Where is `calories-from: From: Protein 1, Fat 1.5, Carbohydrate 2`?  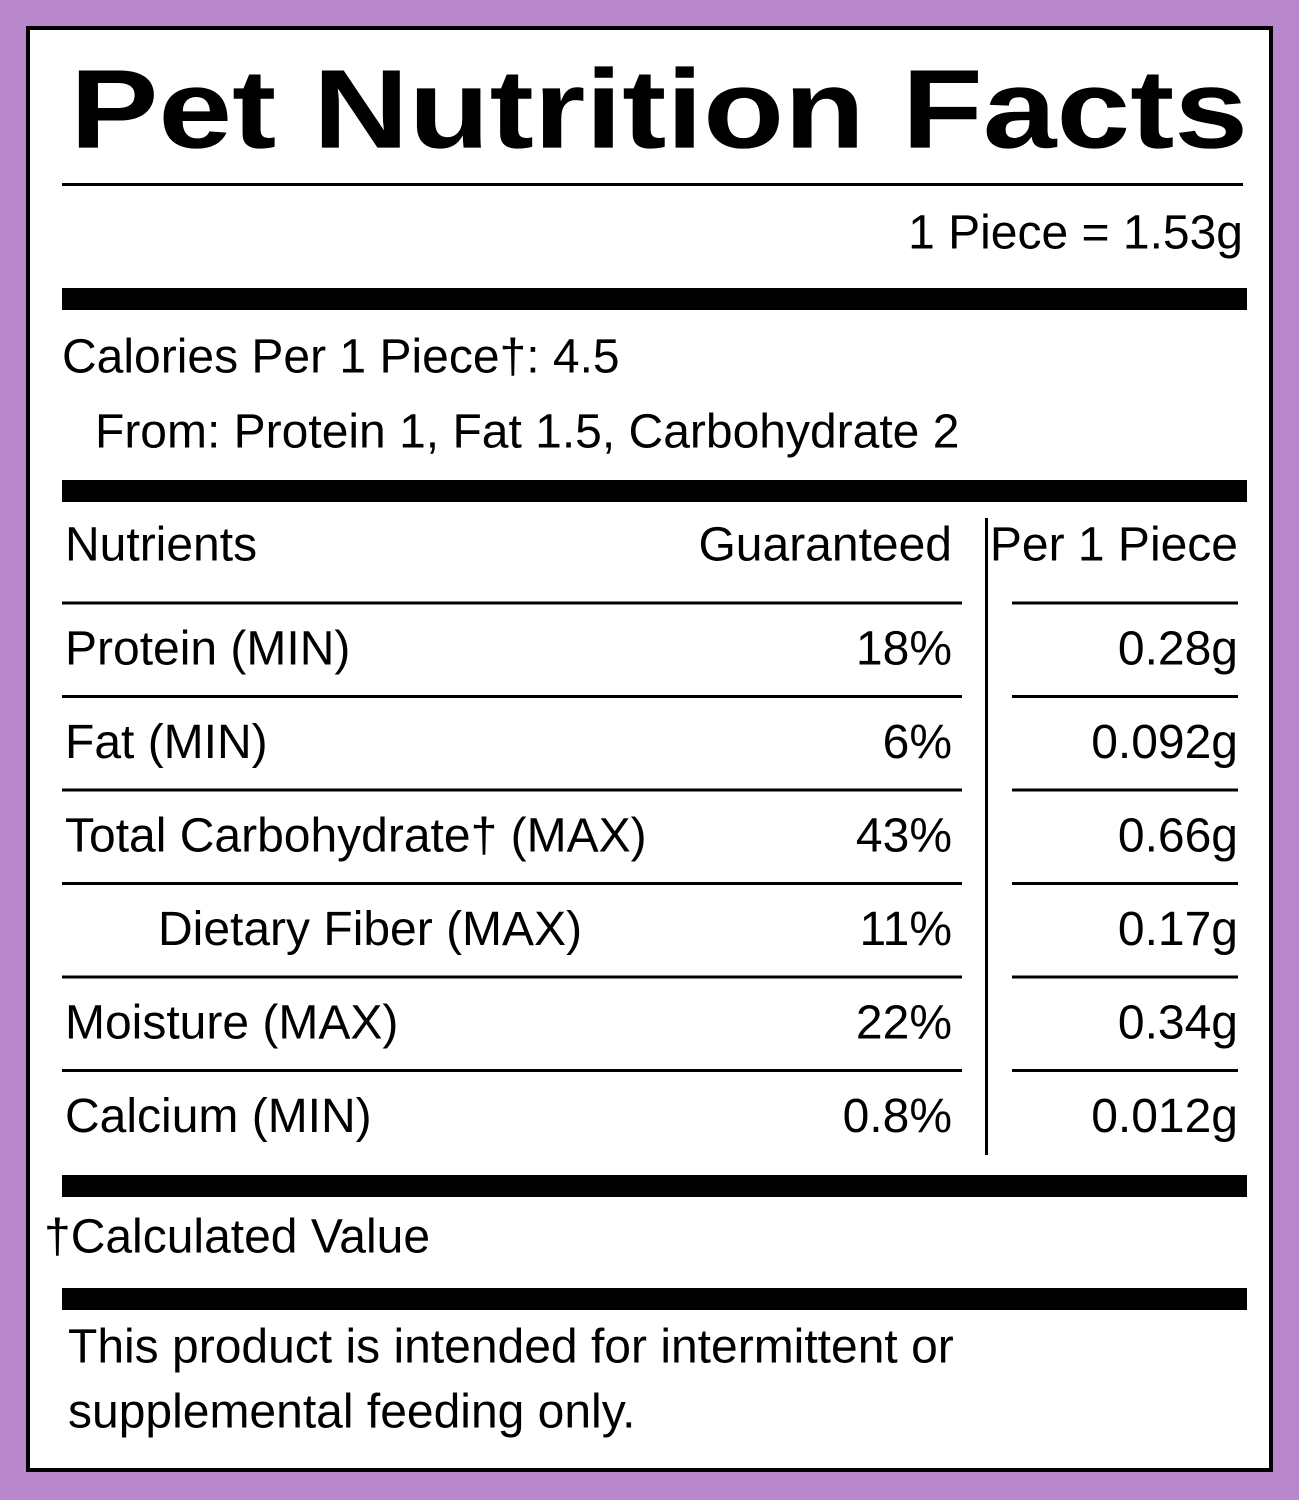 calories-from: From: Protein 1, Fat 1.5, Carbohydrate 2 is located at coordinates (527, 432).